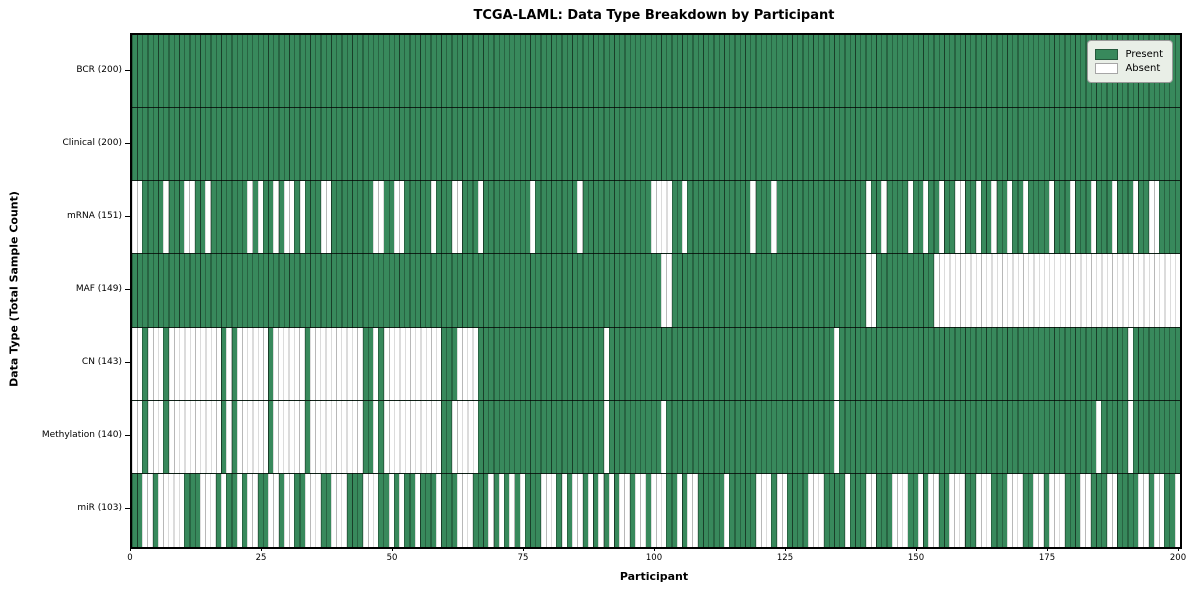  I want to click on x-tick-label: 0, so click(130, 558).